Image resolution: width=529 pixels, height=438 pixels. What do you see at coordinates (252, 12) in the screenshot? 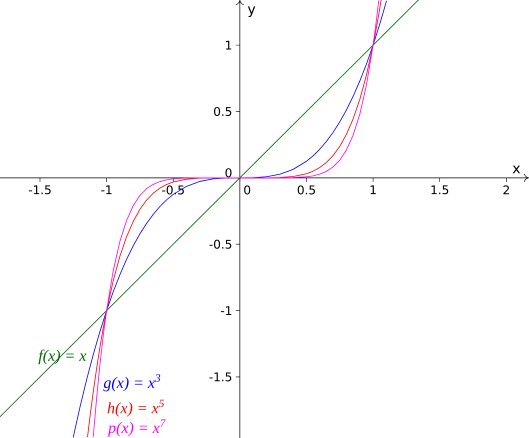
I see `y-axis-title: y` at bounding box center [252, 12].